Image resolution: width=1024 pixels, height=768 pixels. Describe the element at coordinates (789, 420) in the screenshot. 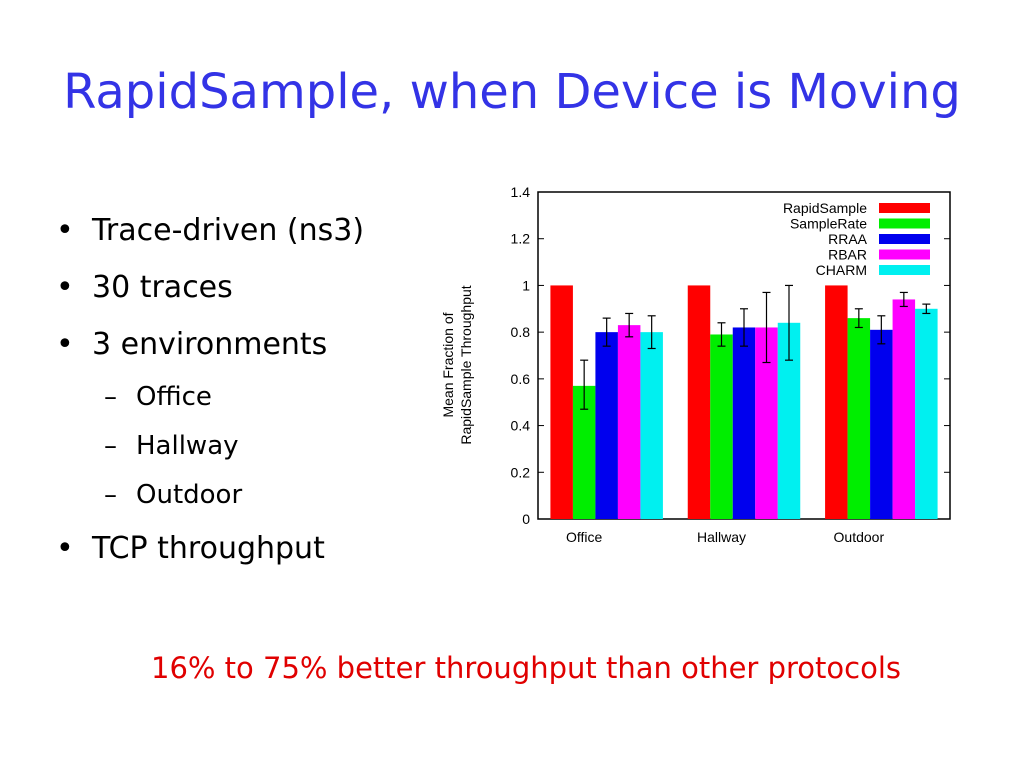

I see `bar-charm-hallway` at that location.